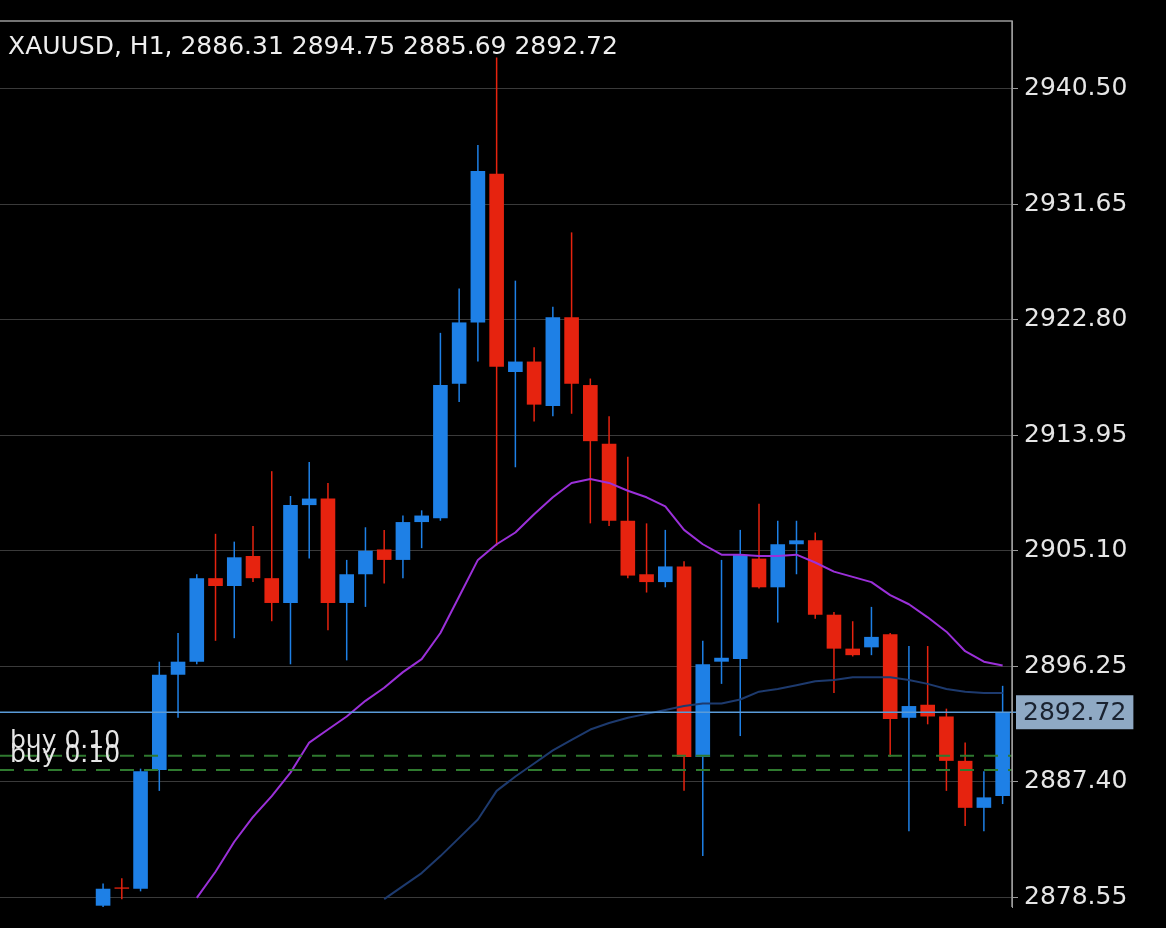 The height and width of the screenshot is (928, 1166). What do you see at coordinates (1076, 549) in the screenshot?
I see `y-tick-label: 2905.10` at bounding box center [1076, 549].